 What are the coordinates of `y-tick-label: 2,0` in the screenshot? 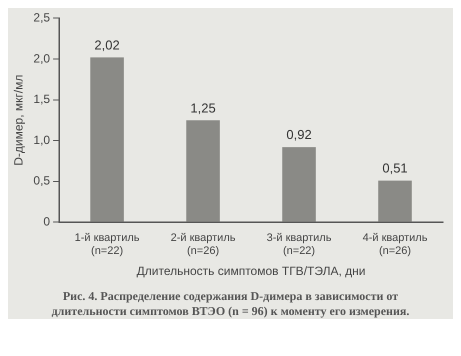 It's located at (41, 58).